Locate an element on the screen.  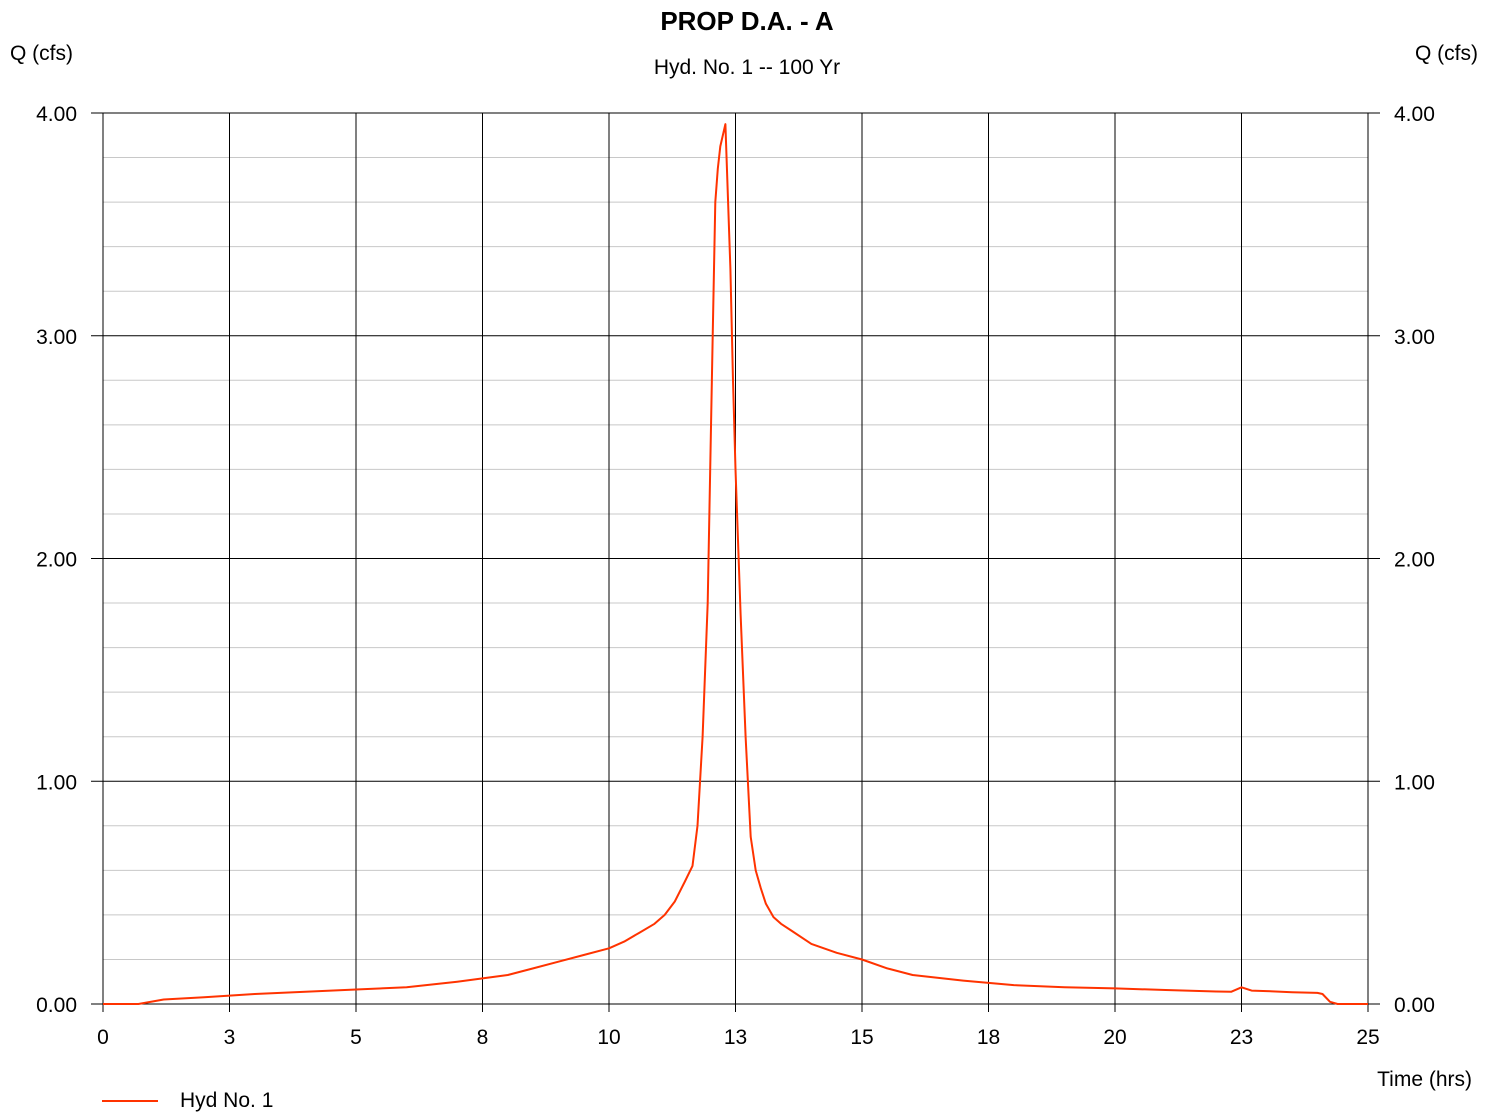
y-tick-label-left: 4.00 is located at coordinates (56, 114).